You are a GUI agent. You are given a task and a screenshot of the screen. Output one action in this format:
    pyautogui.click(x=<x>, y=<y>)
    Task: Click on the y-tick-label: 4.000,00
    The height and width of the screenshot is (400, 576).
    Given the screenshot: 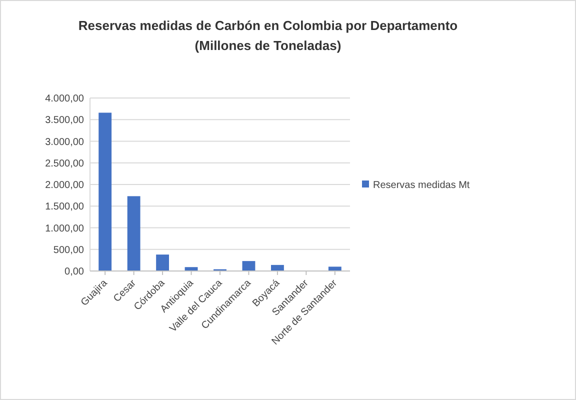 What is the action you would take?
    pyautogui.click(x=64, y=99)
    